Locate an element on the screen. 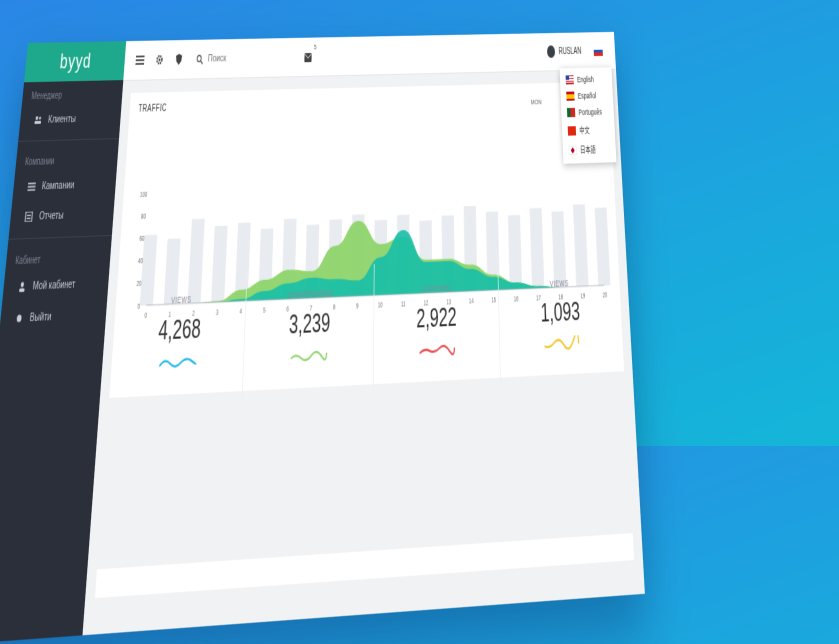  stat-label: CONVERSIONS is located at coordinates (309, 294).